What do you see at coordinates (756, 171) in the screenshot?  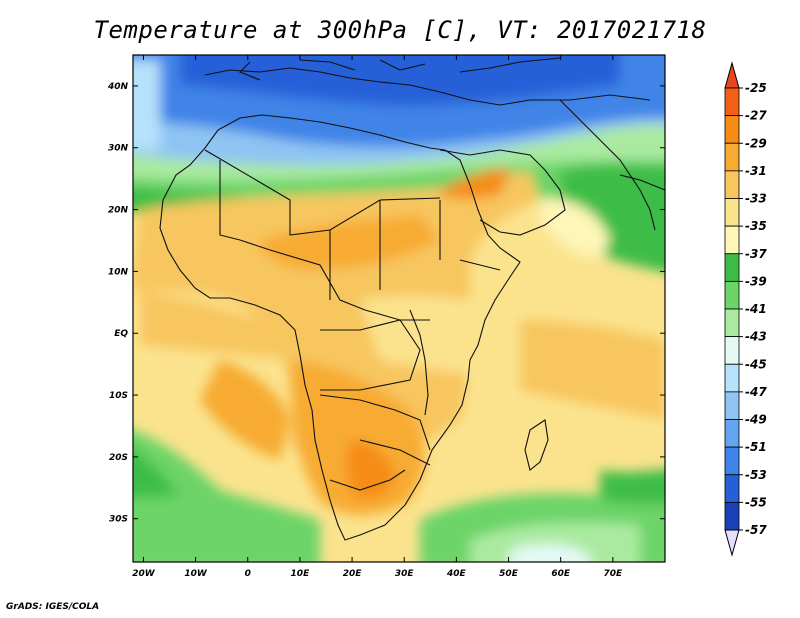 I see `colorbar-label: -31` at bounding box center [756, 171].